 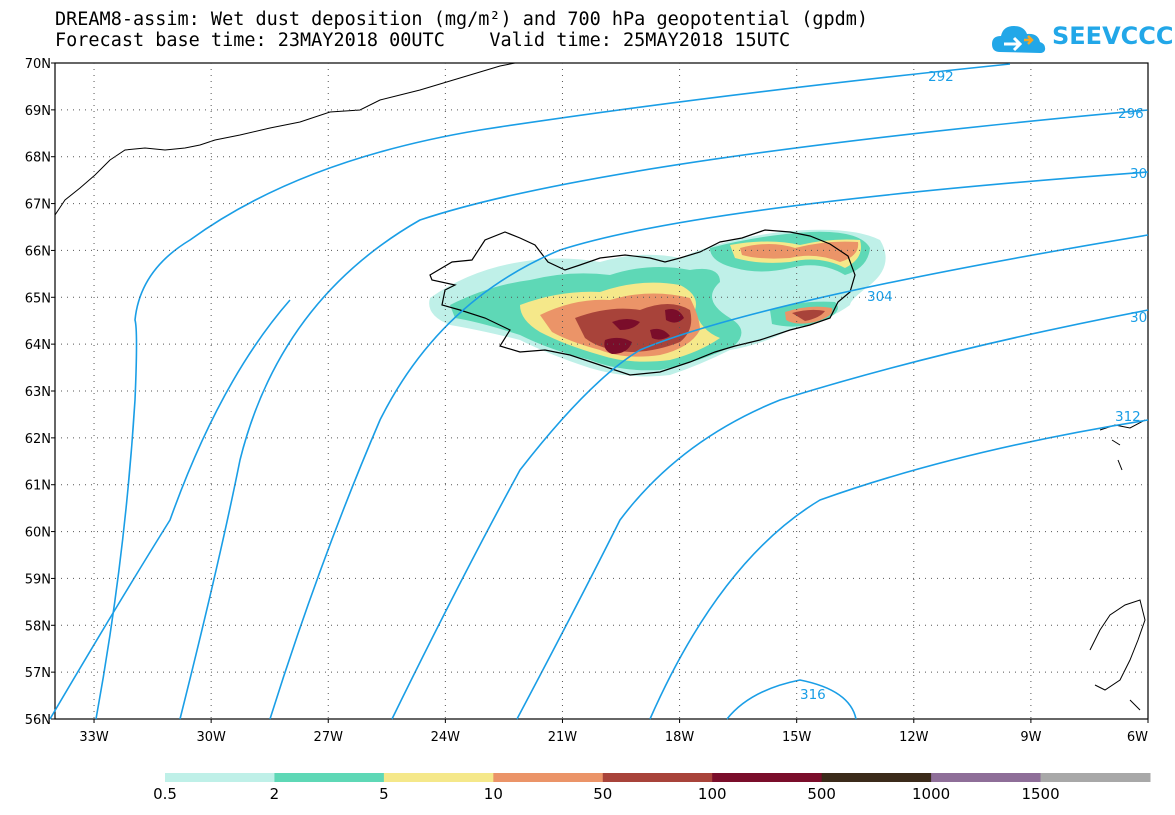 I want to click on scotland-coastline, so click(x=1117, y=655).